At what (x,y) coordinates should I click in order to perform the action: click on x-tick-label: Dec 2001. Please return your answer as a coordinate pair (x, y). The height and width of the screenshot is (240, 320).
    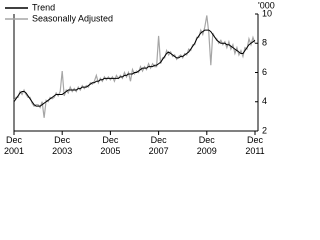
    Looking at the image, I should click on (14, 145).